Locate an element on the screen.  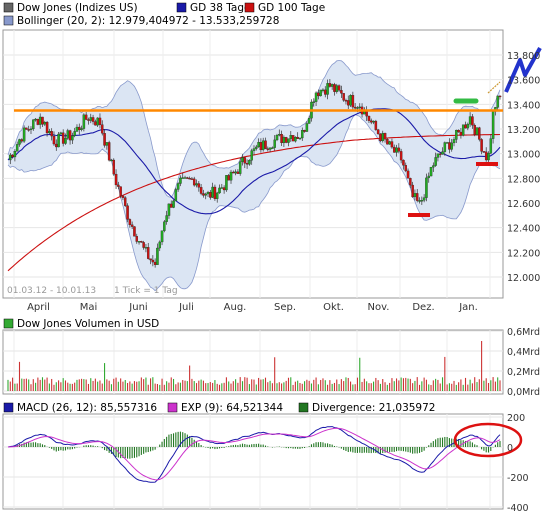
macd-y-tick: 200 is located at coordinates (516, 418).